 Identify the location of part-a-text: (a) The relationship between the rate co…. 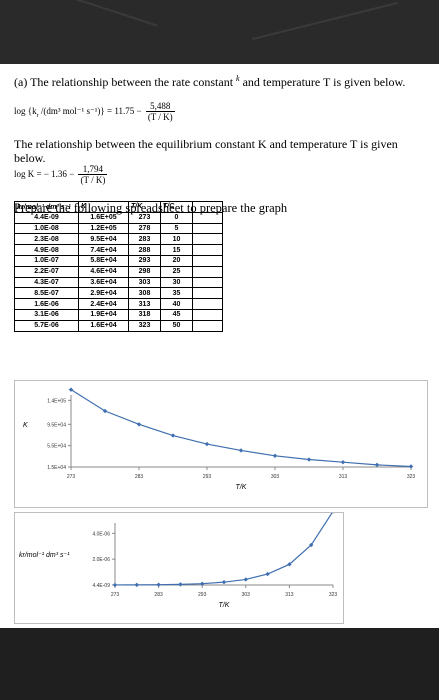
(124, 82).